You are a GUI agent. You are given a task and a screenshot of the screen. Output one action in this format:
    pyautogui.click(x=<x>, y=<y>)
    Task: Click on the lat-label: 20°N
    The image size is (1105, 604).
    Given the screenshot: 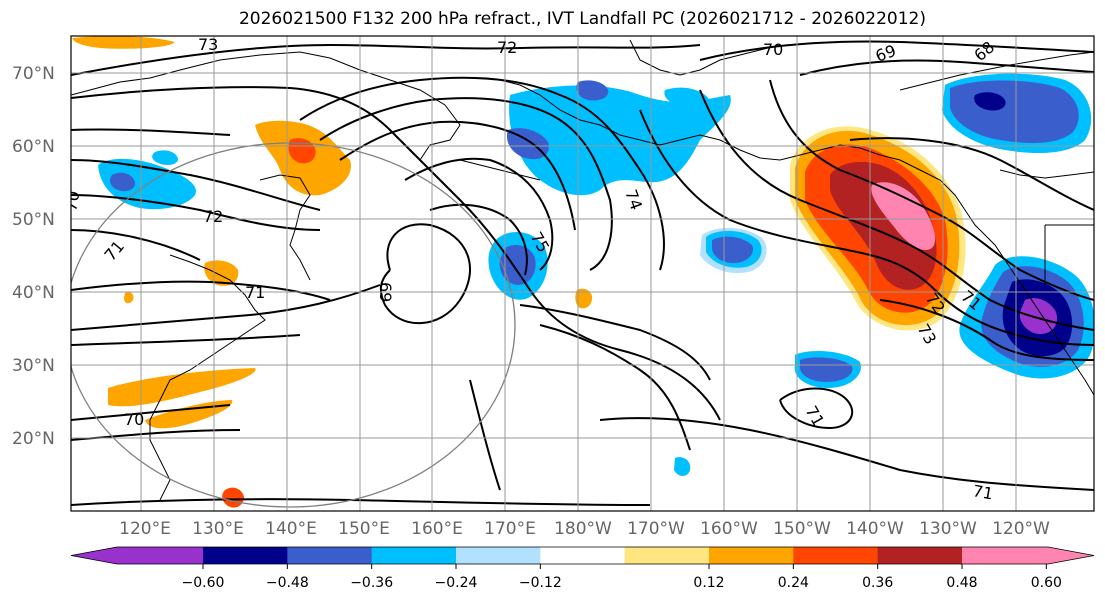 What is the action you would take?
    pyautogui.click(x=33, y=439)
    